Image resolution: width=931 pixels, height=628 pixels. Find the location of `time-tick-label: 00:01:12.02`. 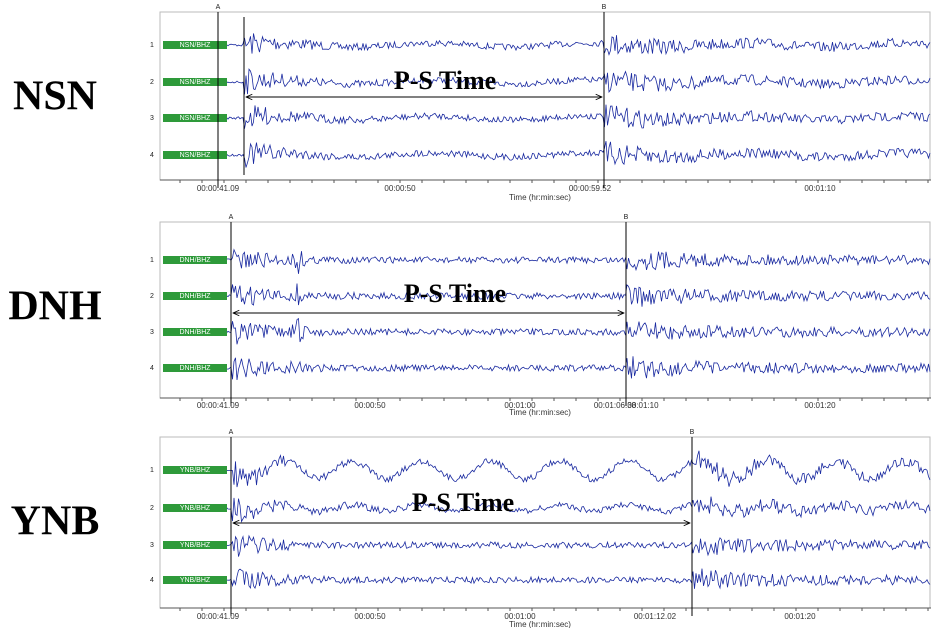

time-tick-label: 00:01:12.02 is located at coordinates (655, 616).